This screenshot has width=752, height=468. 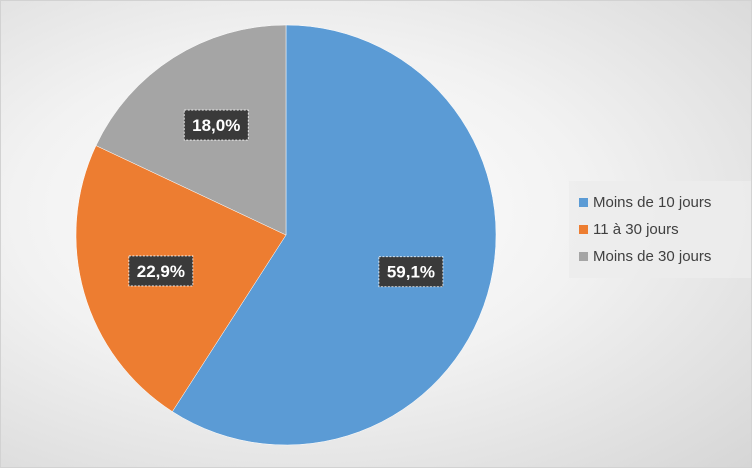 I want to click on legend-item-1: 11 à 30 jours, so click(x=665, y=229).